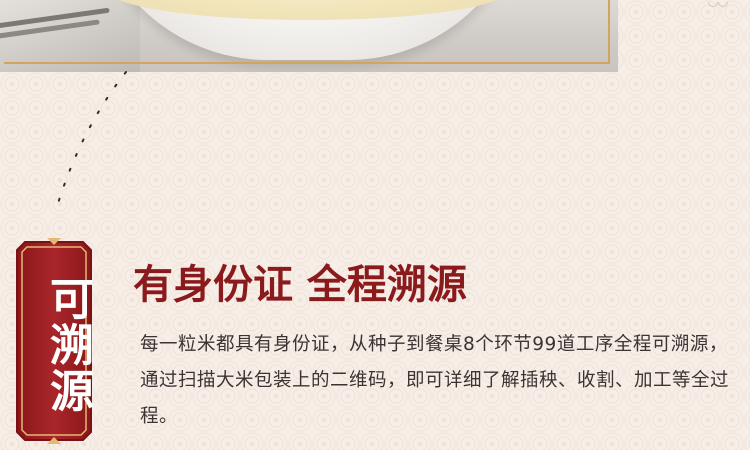  Describe the element at coordinates (308, 10) in the screenshot. I see `rice-surface` at that location.